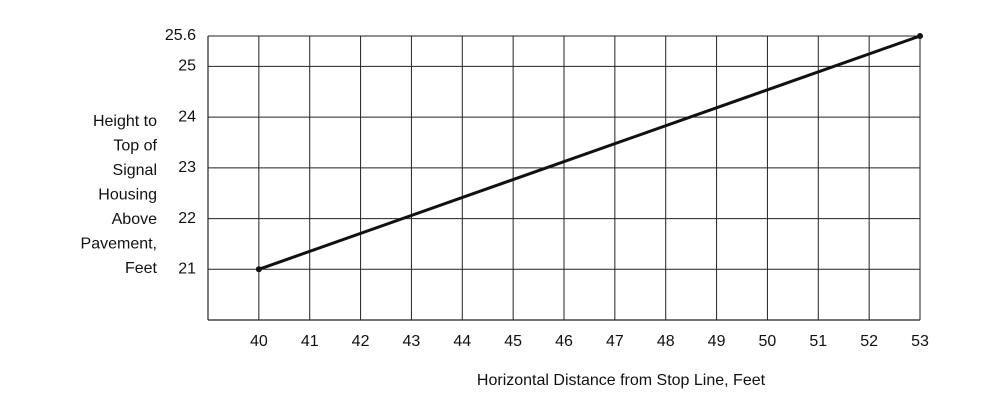  What do you see at coordinates (564, 341) in the screenshot?
I see `x-tick-label: 46` at bounding box center [564, 341].